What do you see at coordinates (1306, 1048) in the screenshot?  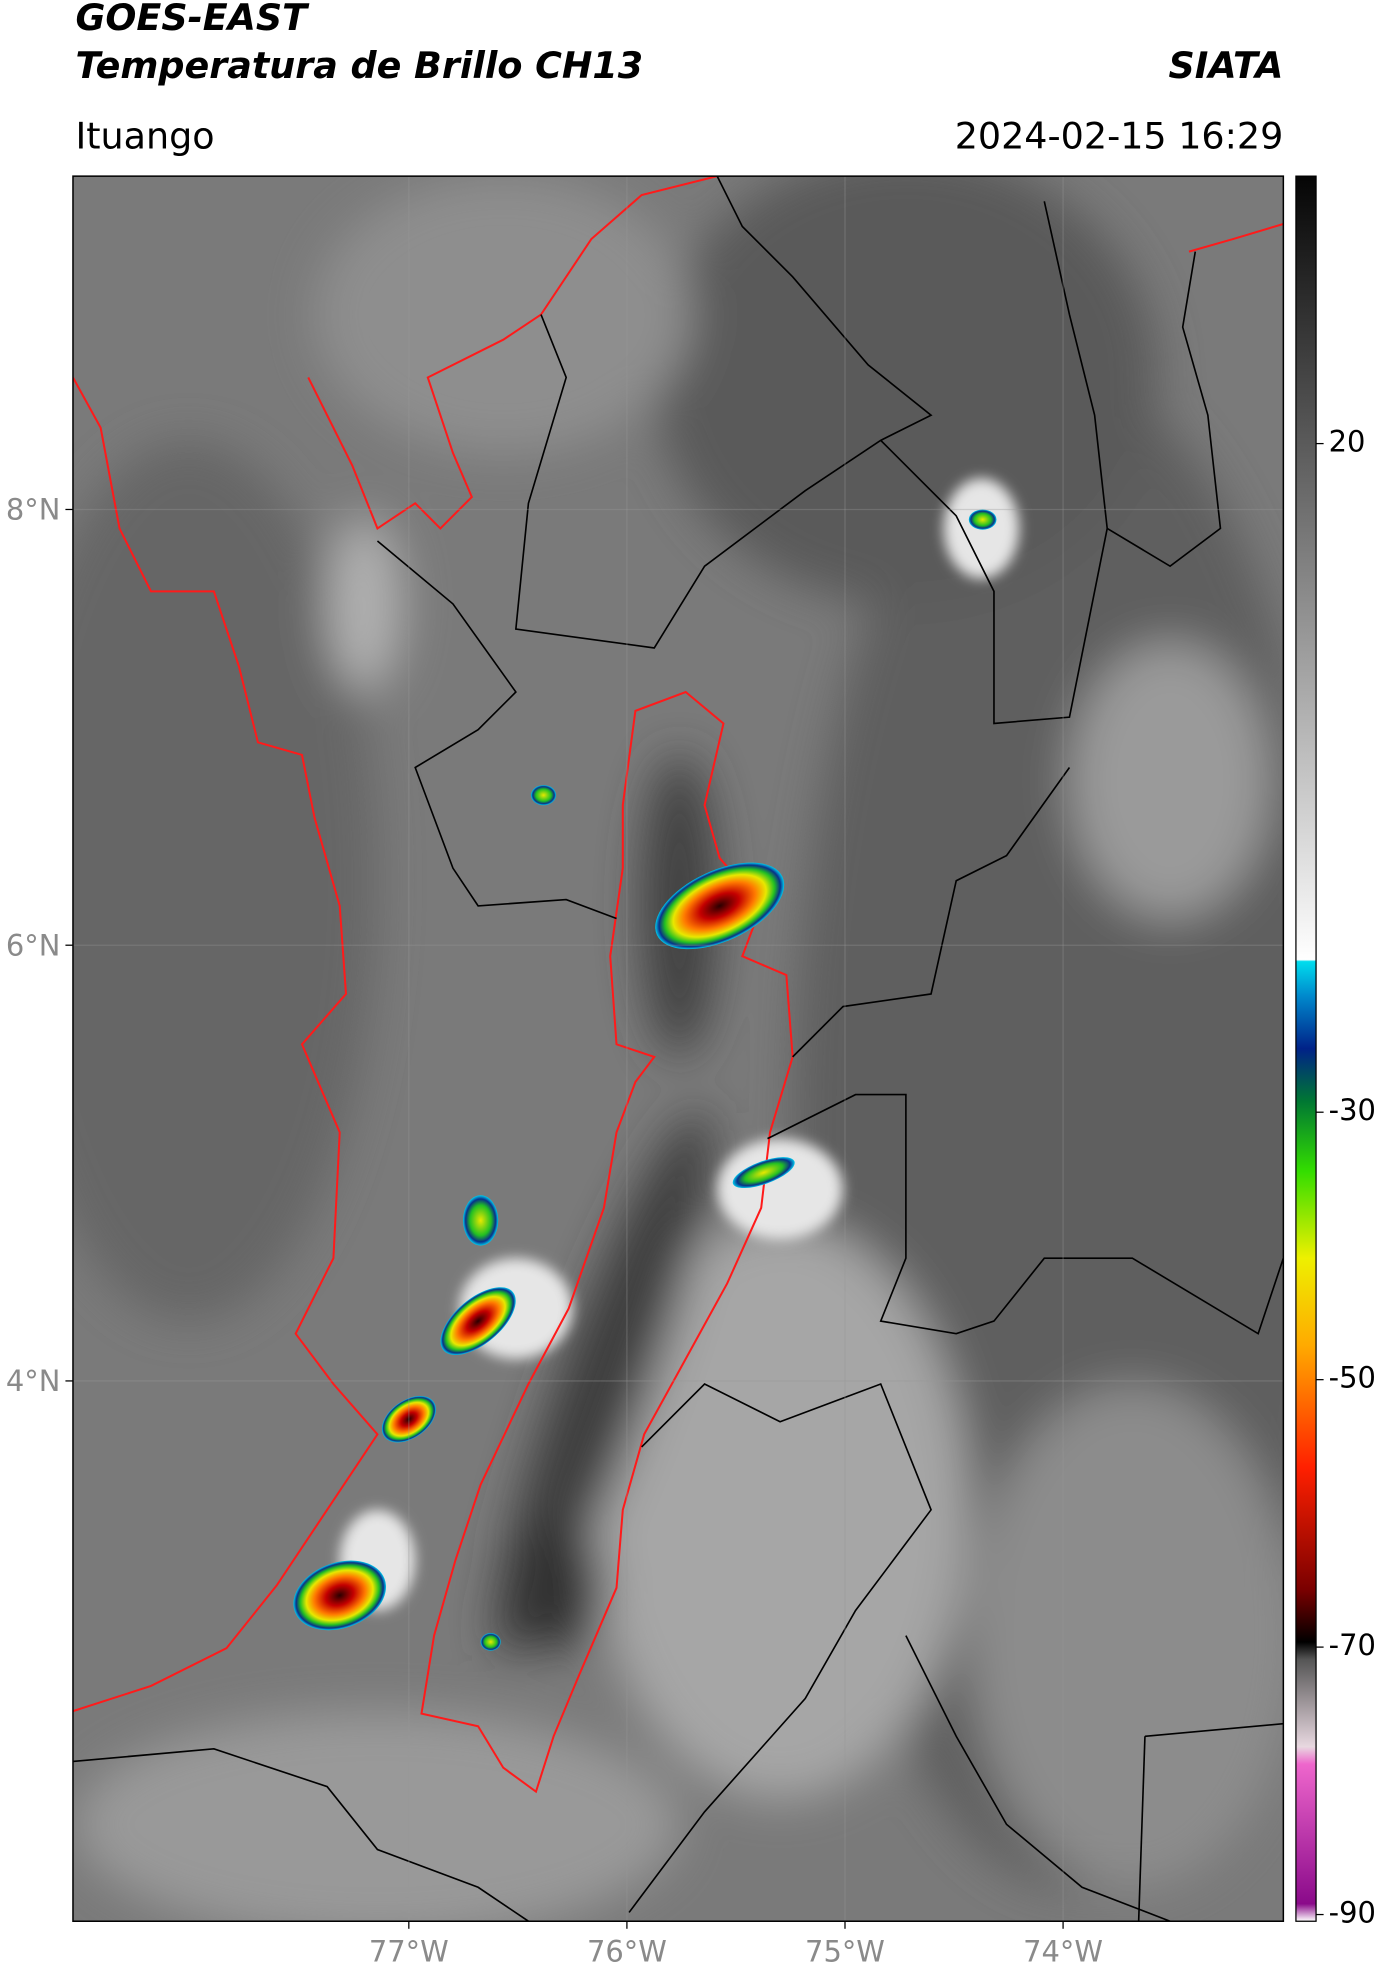 I see `colorbar` at bounding box center [1306, 1048].